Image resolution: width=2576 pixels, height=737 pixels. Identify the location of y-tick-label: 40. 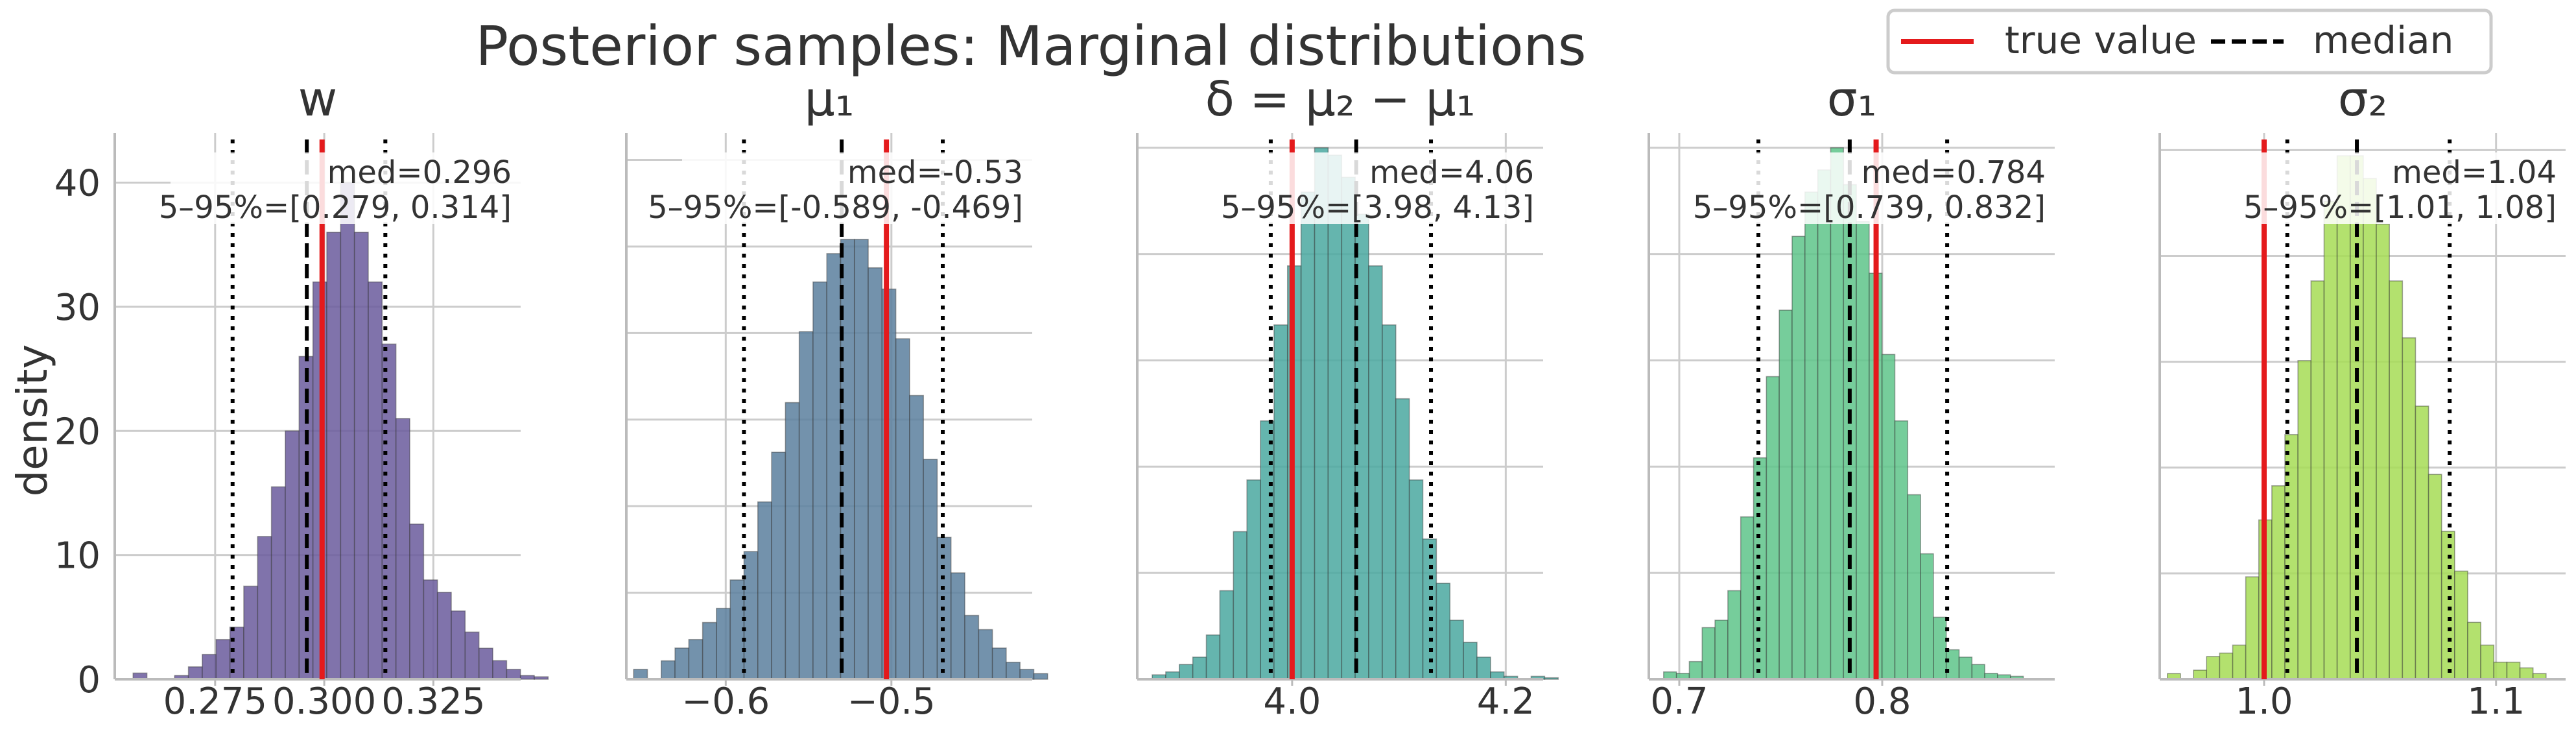
(77, 184).